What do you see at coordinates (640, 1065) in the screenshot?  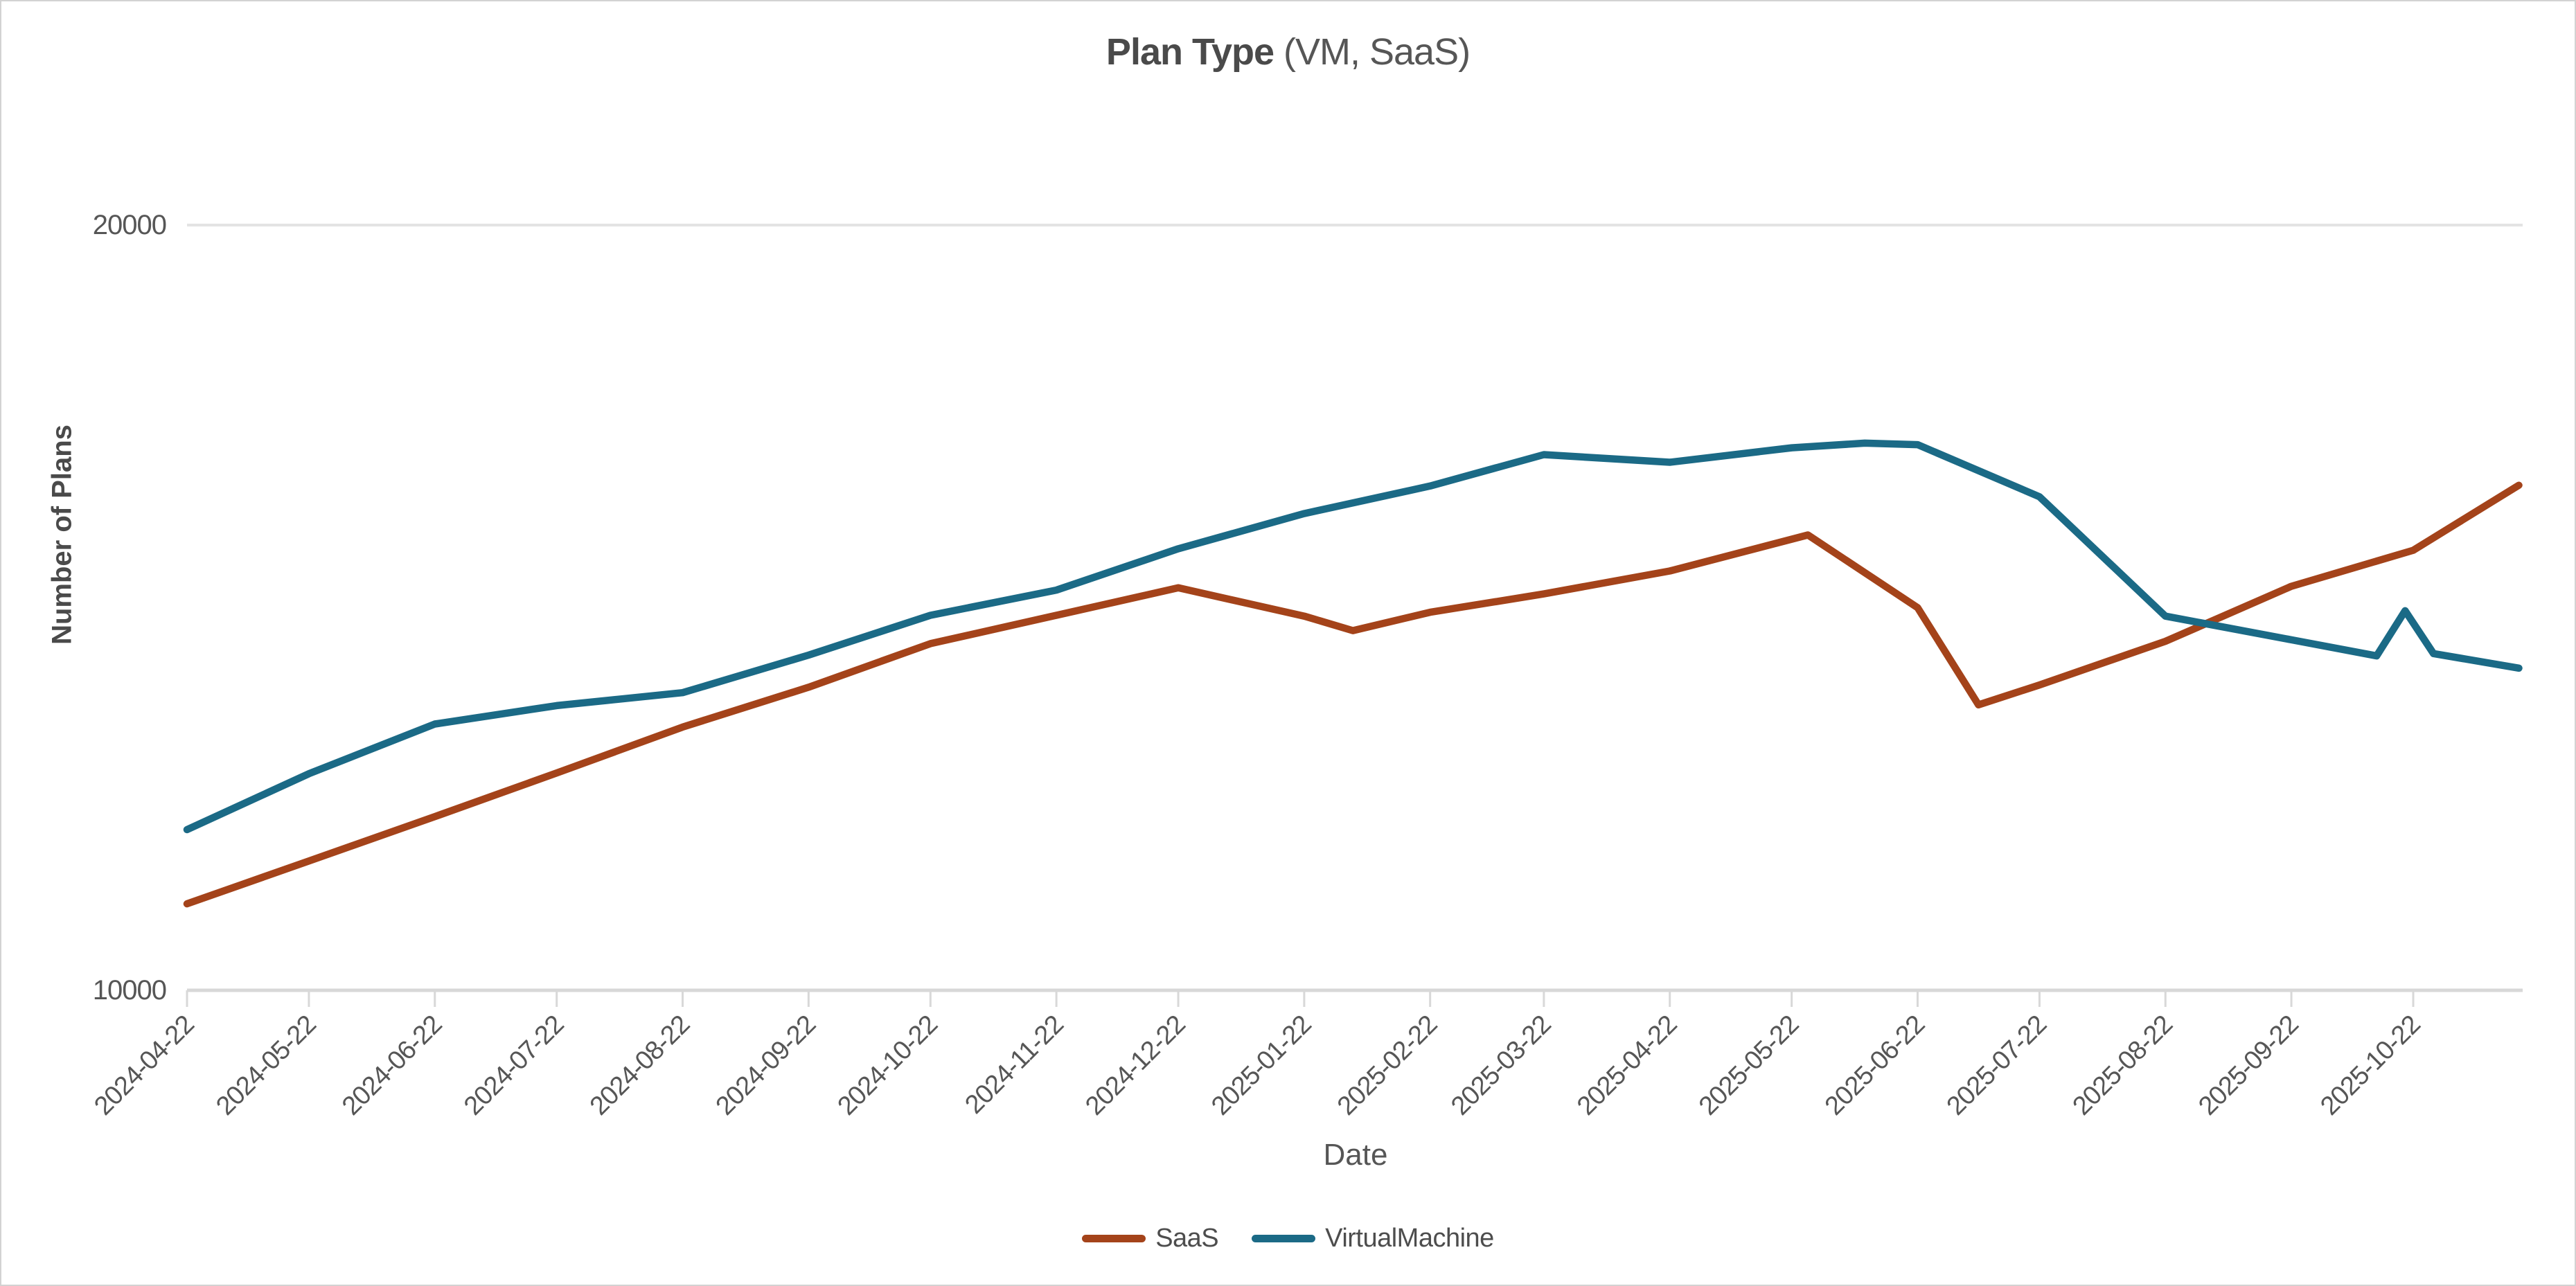 I see `x-tick-label: 2024-08-22` at bounding box center [640, 1065].